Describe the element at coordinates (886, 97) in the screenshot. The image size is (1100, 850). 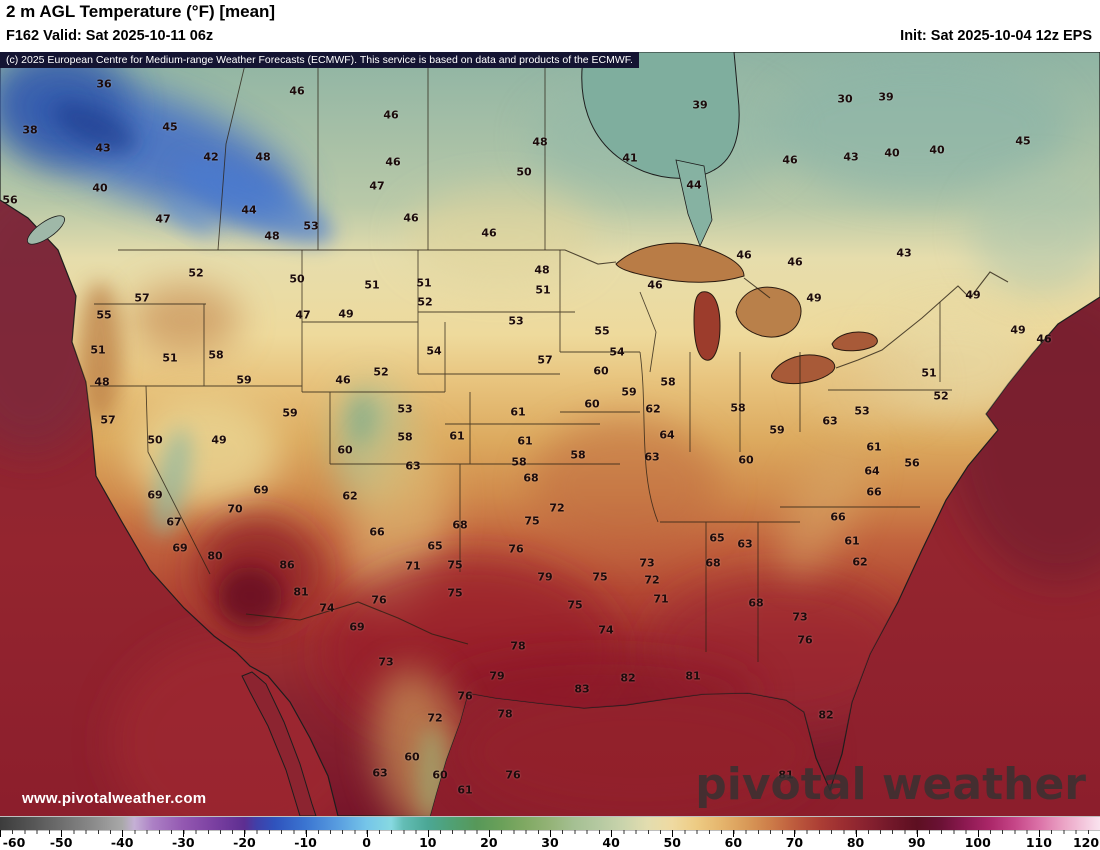
I see `temp-value-label: 39` at that location.